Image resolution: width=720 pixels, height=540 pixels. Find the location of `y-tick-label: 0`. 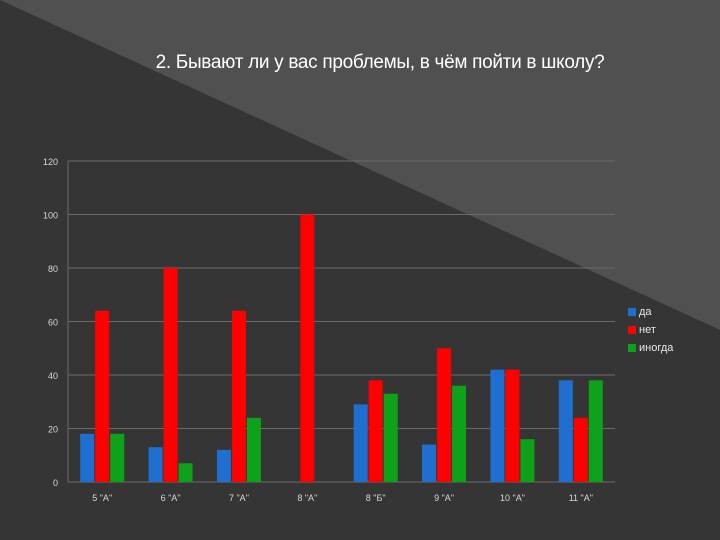

y-tick-label: 0 is located at coordinates (55, 483).